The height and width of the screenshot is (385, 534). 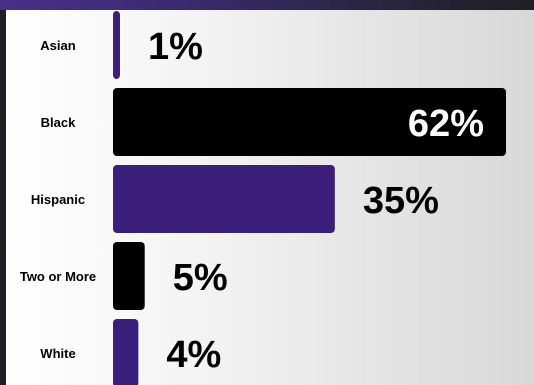 I want to click on category-label-black: Black, so click(x=58, y=122).